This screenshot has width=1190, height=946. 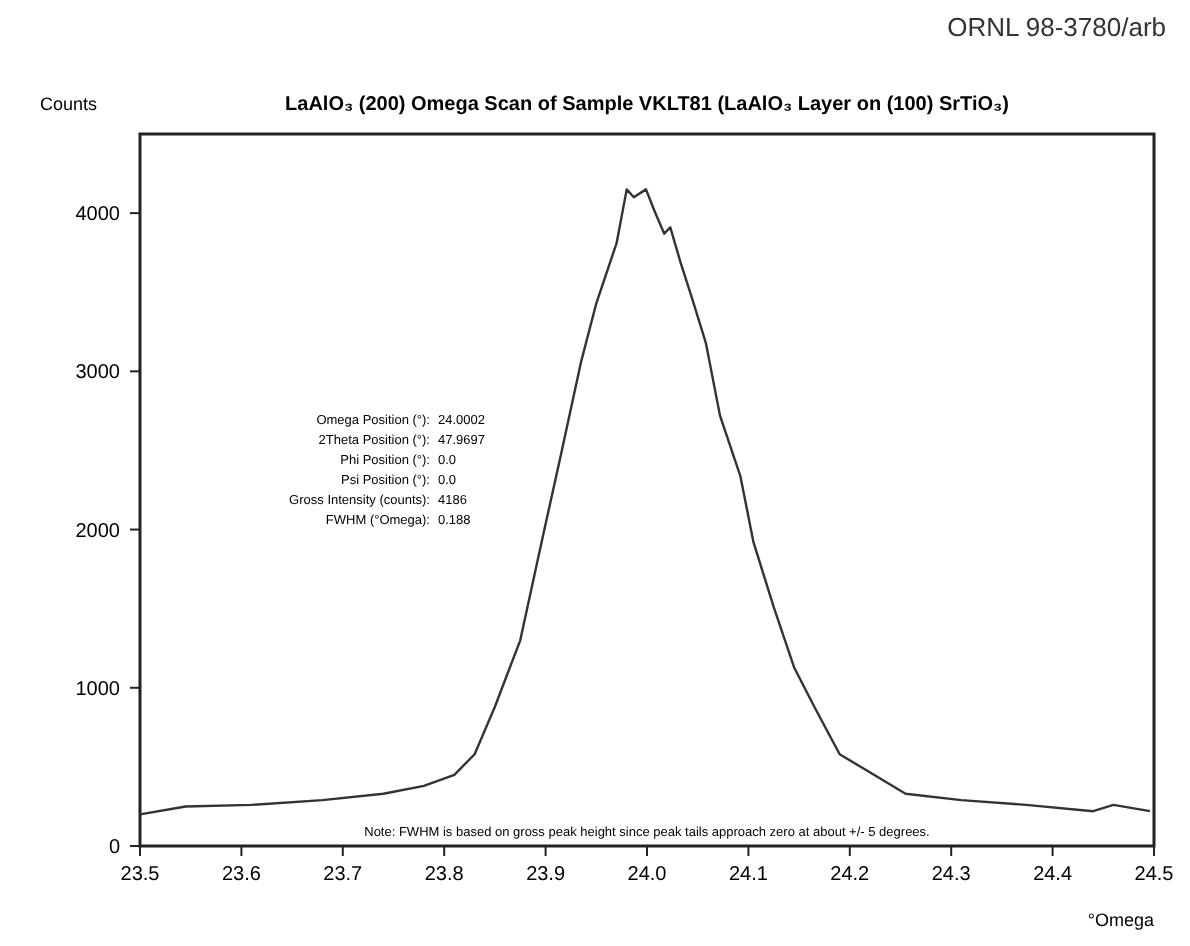 What do you see at coordinates (343, 875) in the screenshot?
I see `x-tick-label: 23.7` at bounding box center [343, 875].